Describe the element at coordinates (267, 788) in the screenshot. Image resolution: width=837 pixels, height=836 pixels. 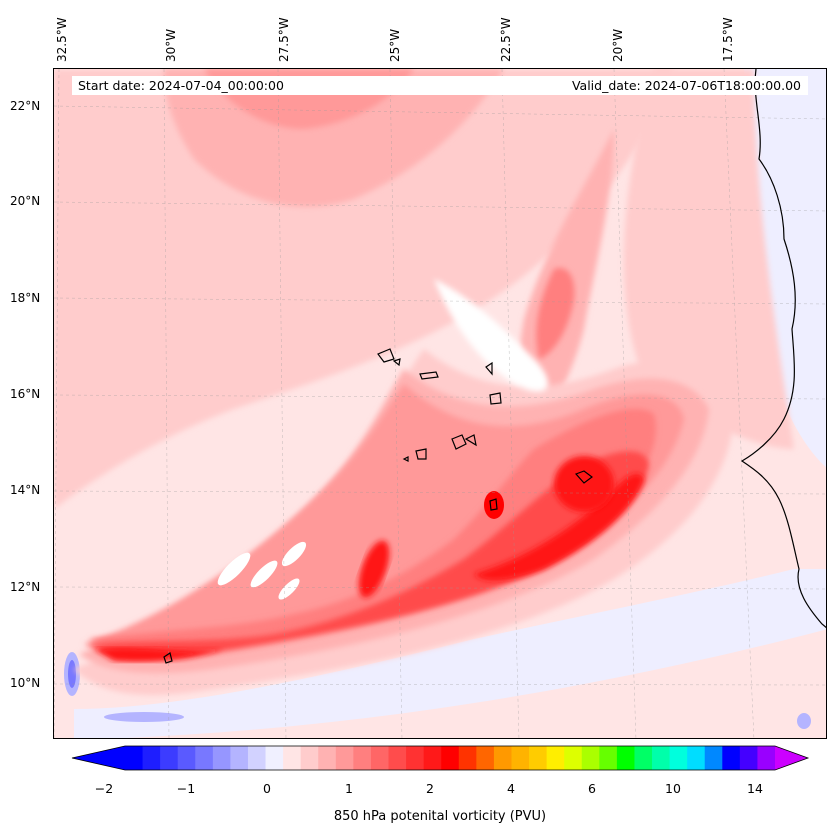
I see `colorbar-tick-0: 0` at that location.